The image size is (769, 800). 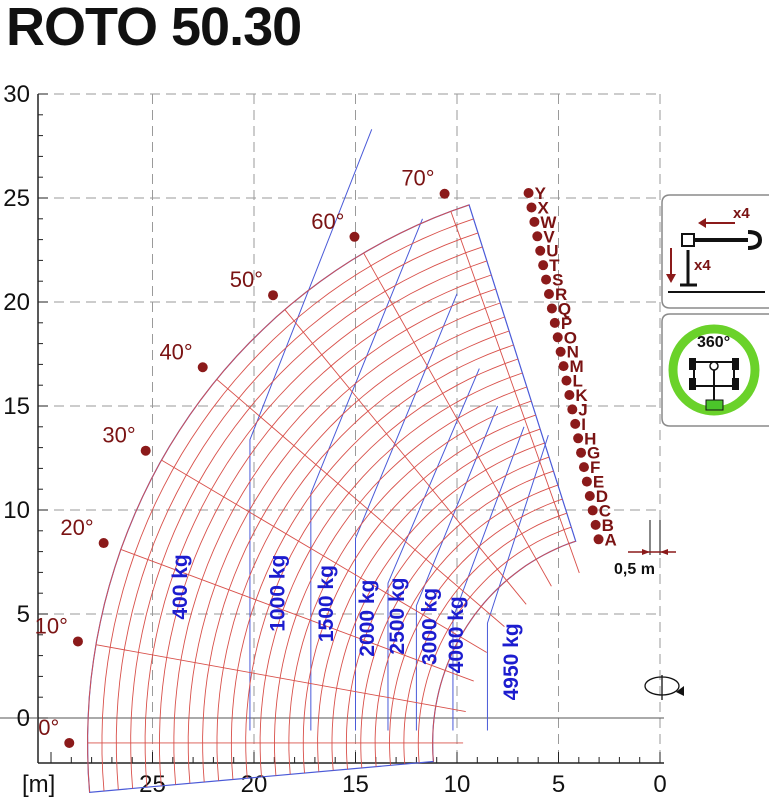 I want to click on angle-label: 70°, so click(x=417, y=178).